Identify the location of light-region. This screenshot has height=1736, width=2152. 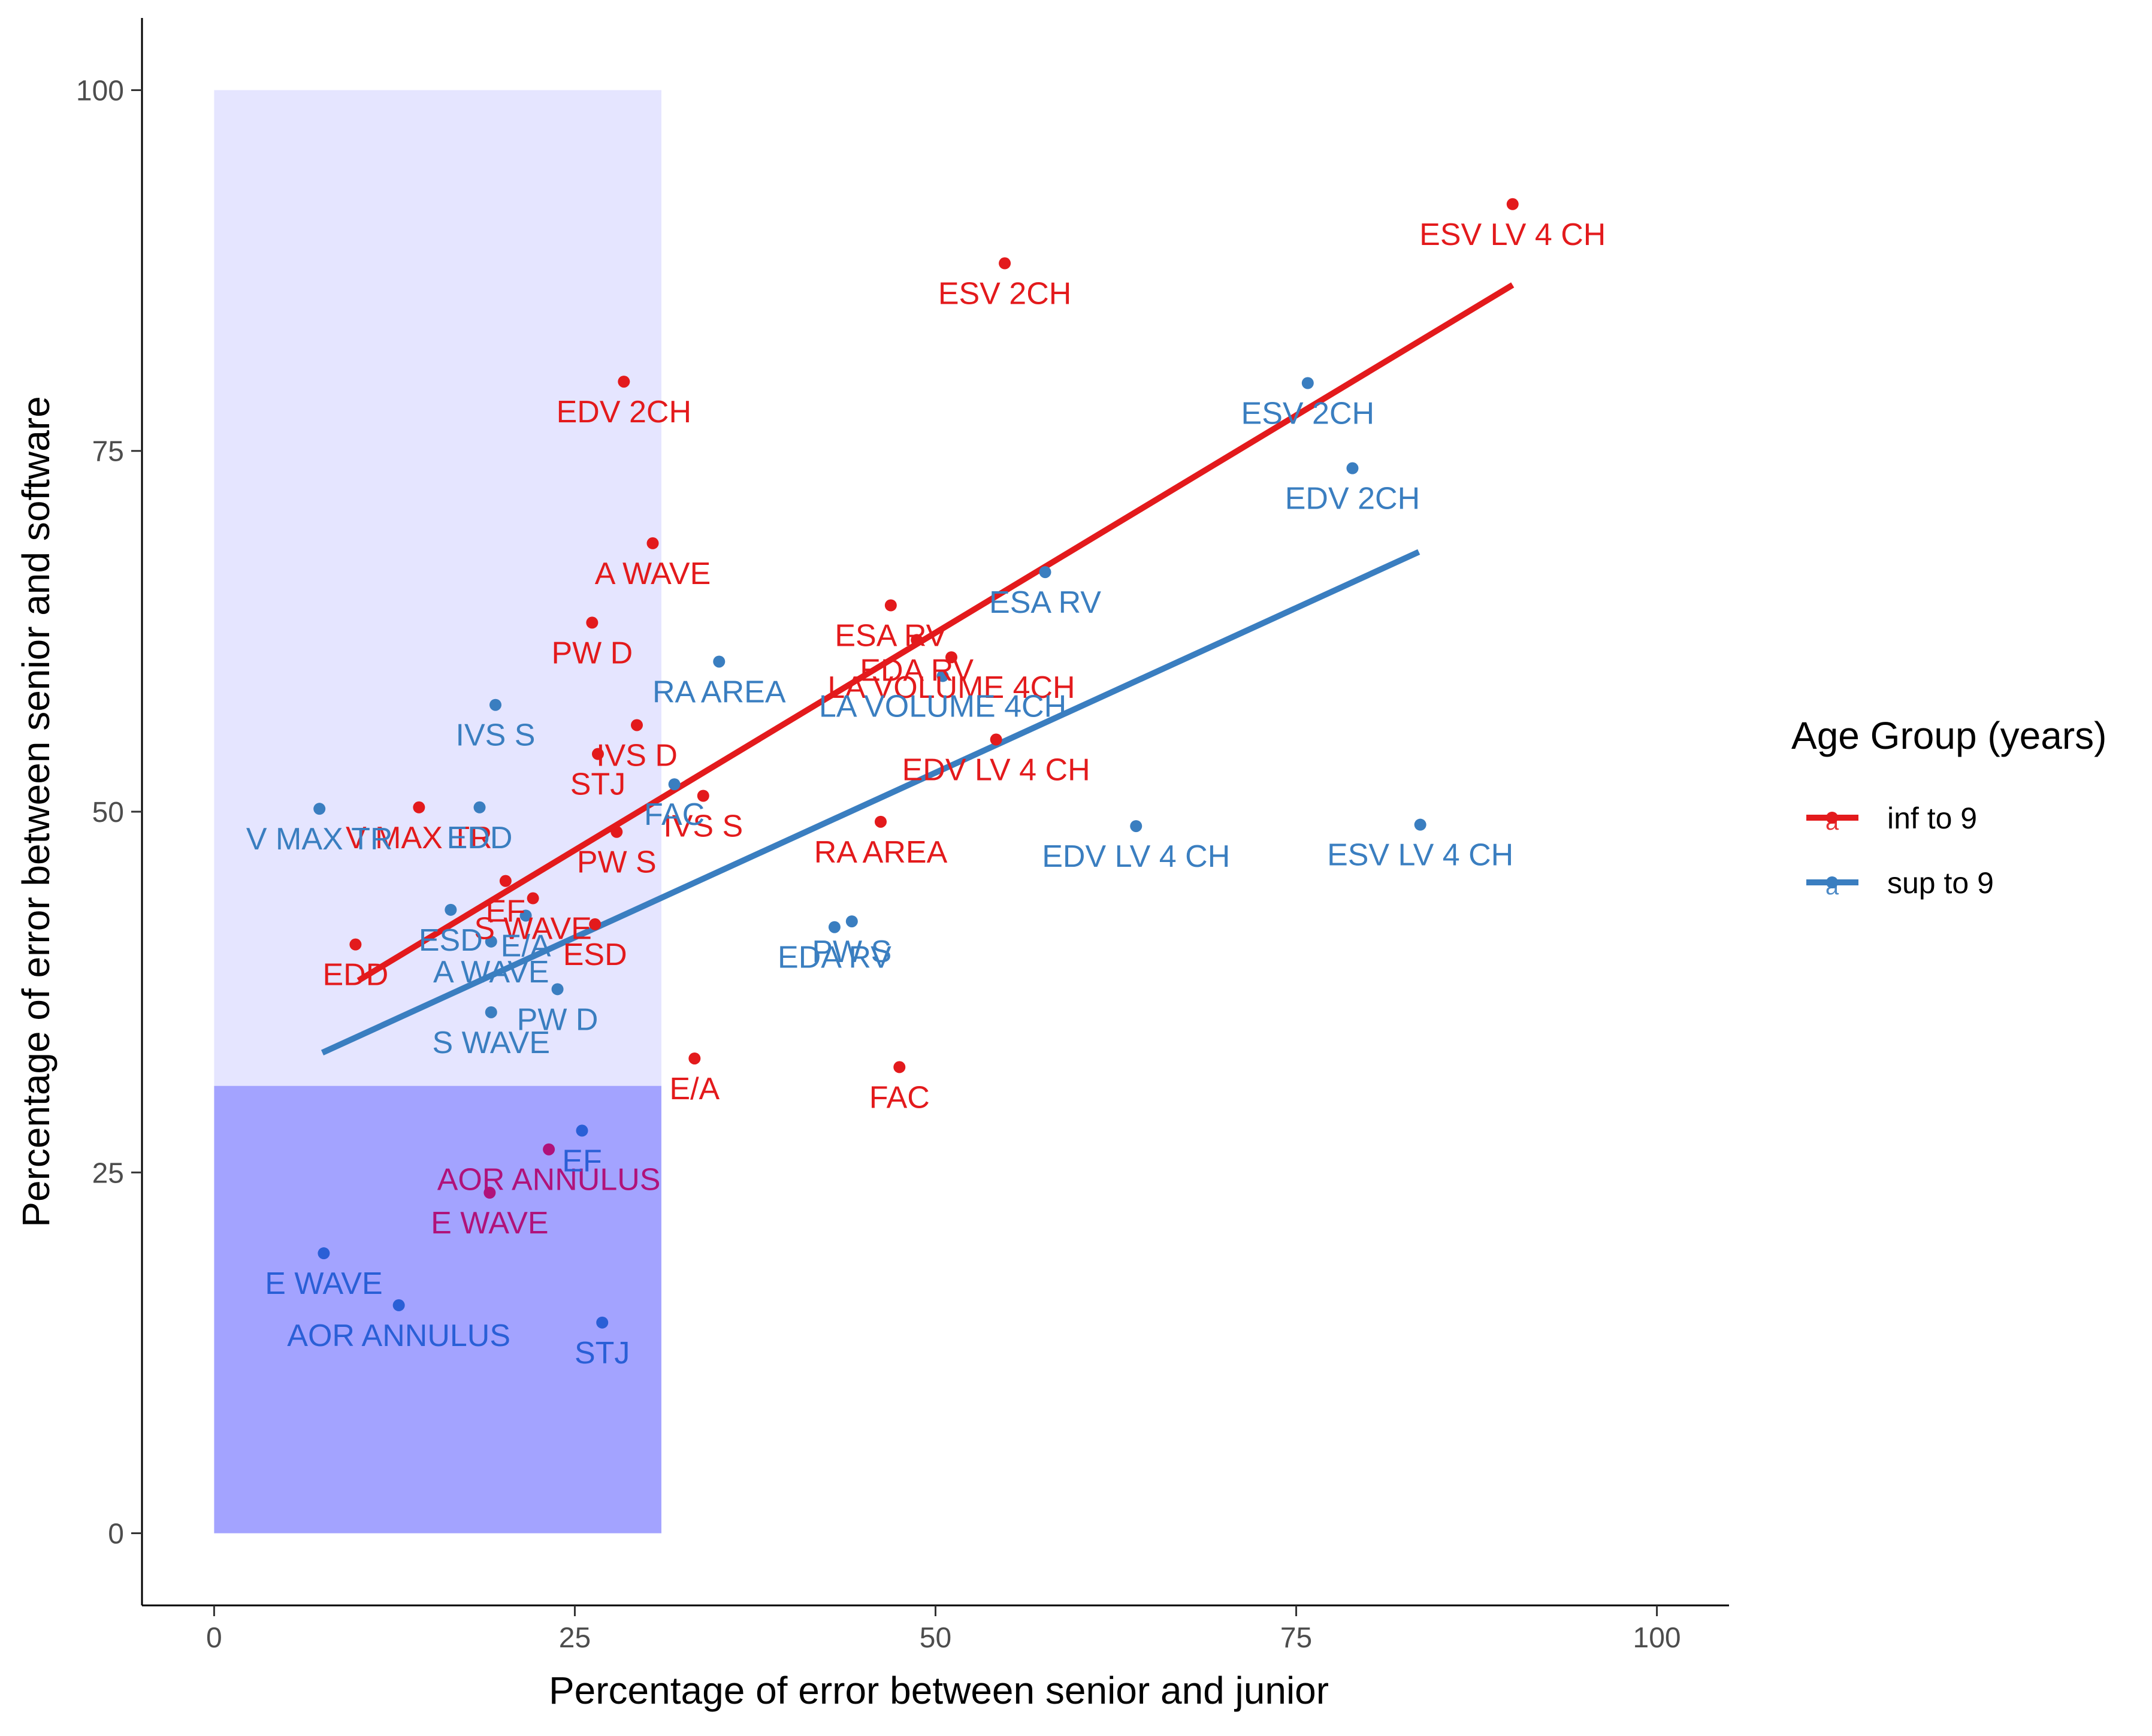
(437, 588).